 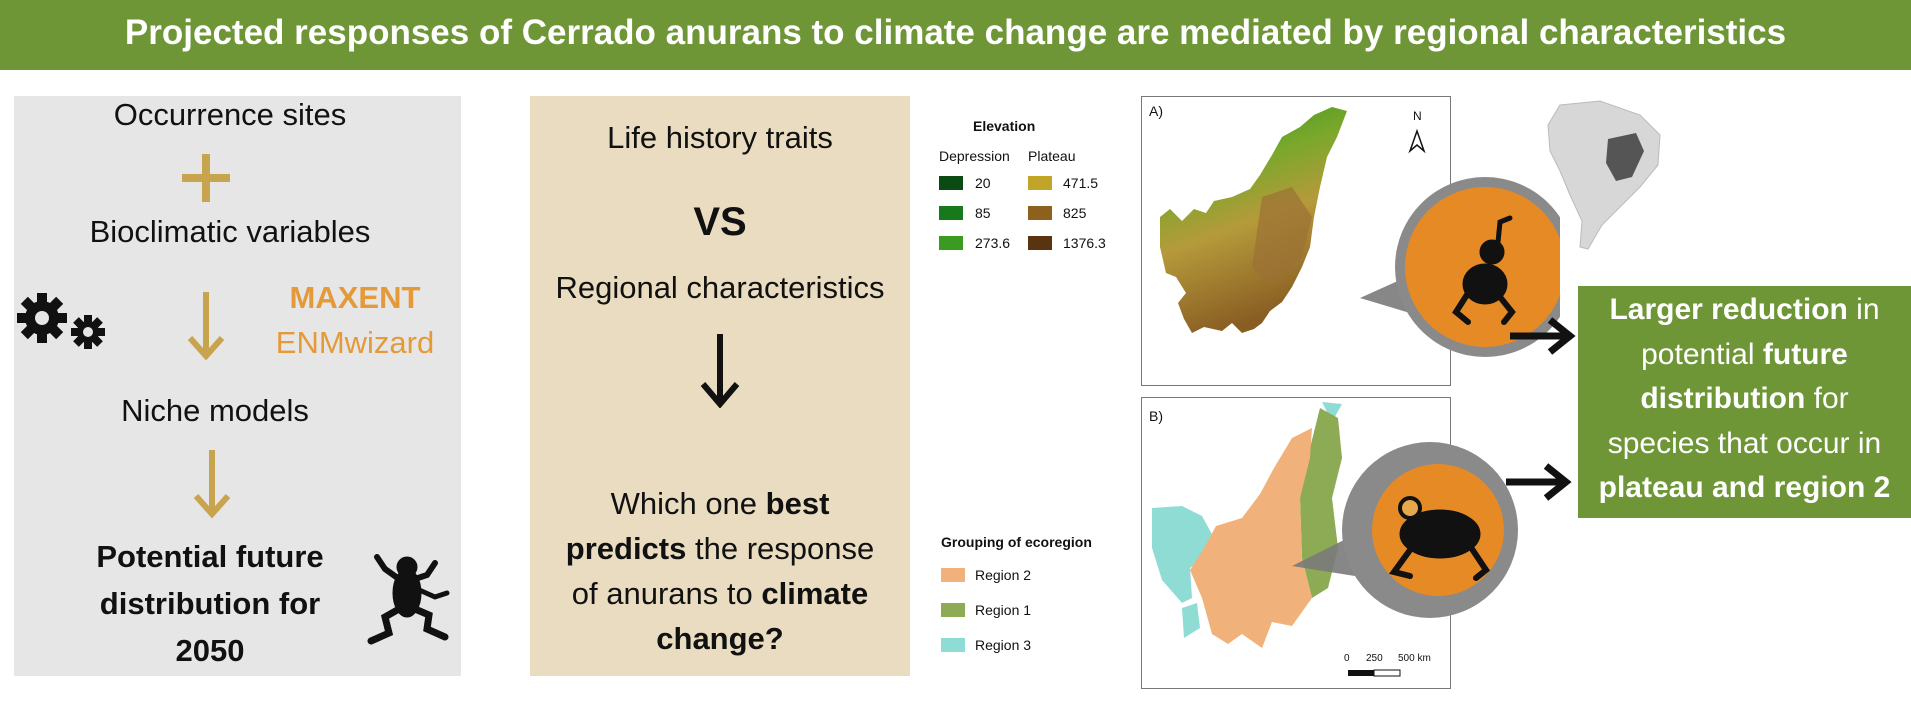 I want to click on occurrence-sites-label: Occurrence sites, so click(x=230, y=114).